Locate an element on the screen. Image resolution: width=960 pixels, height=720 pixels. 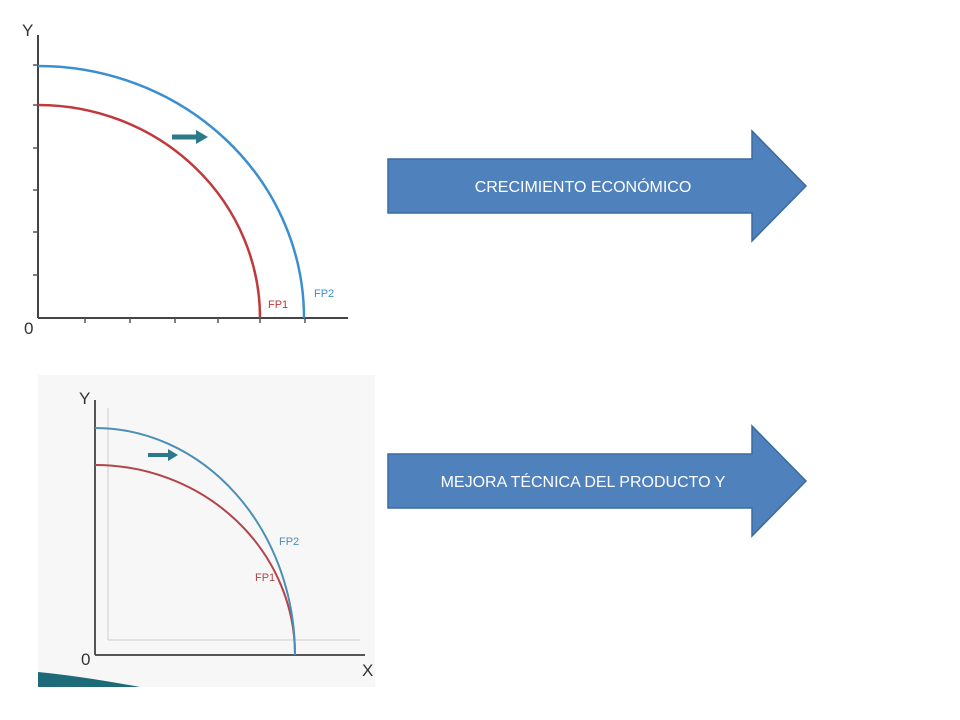
arrow-label: CRECIMIENTO ECONÓMICO is located at coordinates (583, 186).